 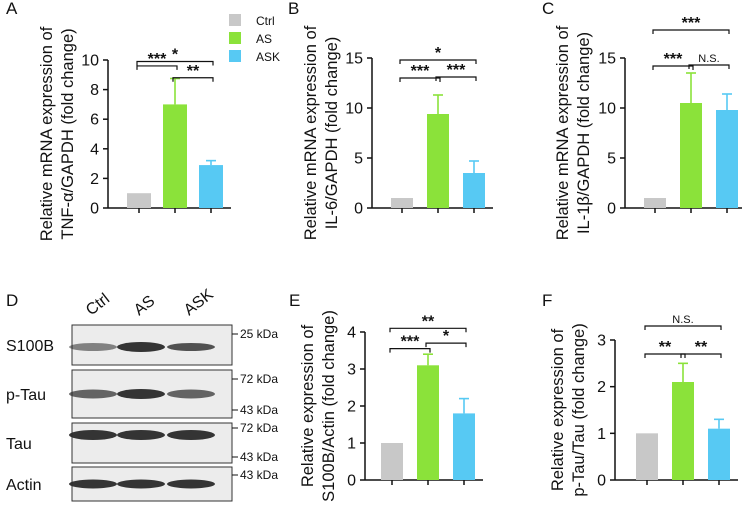 What do you see at coordinates (98, 304) in the screenshot?
I see `lane-label-ctrl: Ctrl` at bounding box center [98, 304].